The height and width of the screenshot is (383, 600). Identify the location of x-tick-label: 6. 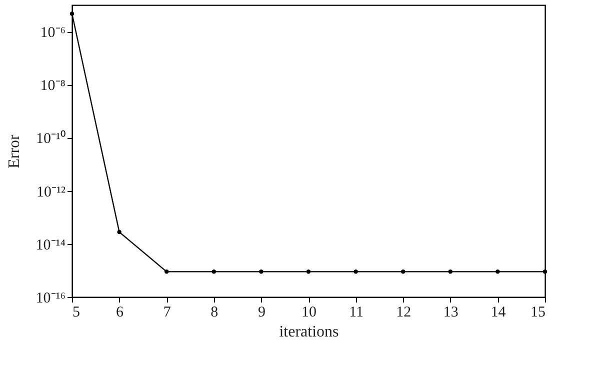
(120, 312).